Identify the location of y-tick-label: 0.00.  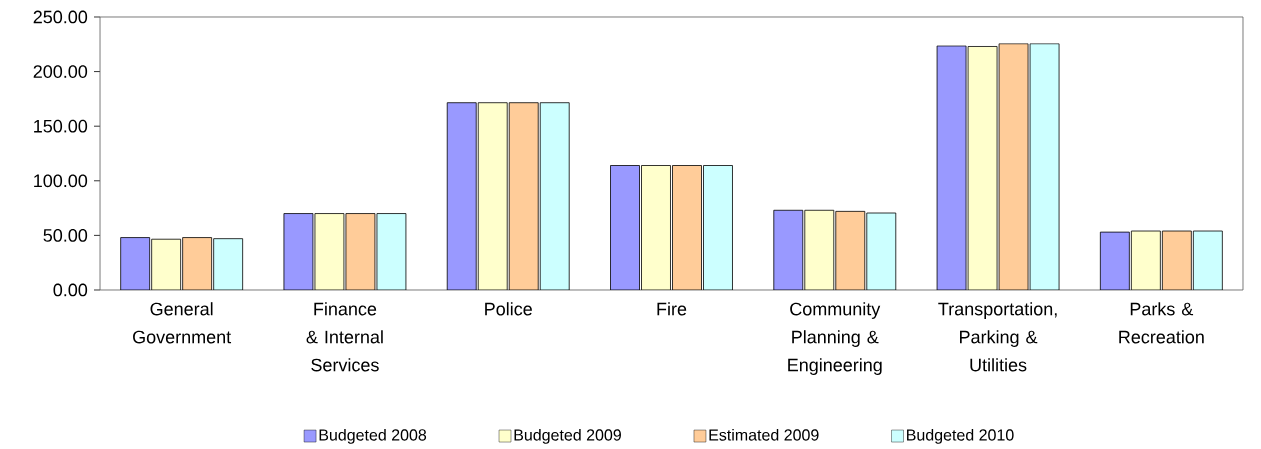
(70, 290).